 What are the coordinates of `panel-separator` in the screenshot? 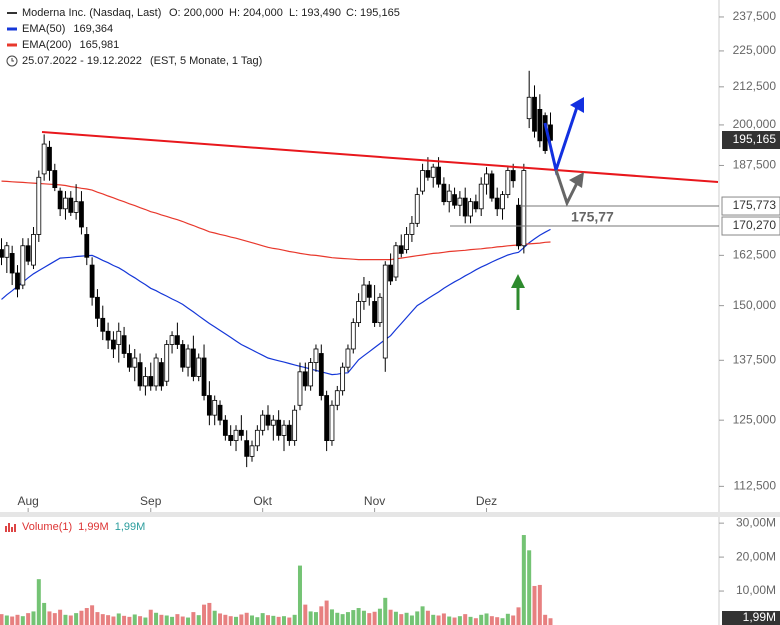 It's located at (390, 514).